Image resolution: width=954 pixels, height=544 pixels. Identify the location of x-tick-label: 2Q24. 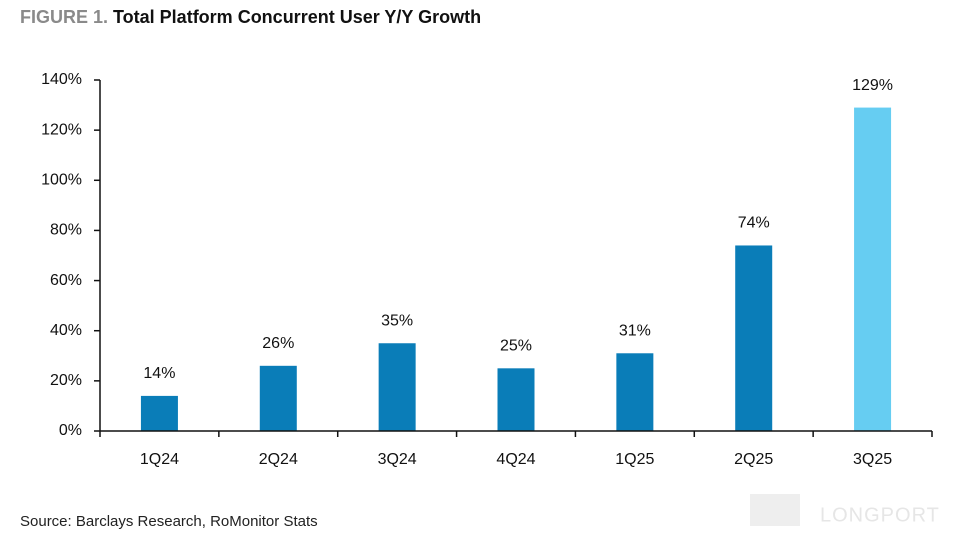
(278, 459).